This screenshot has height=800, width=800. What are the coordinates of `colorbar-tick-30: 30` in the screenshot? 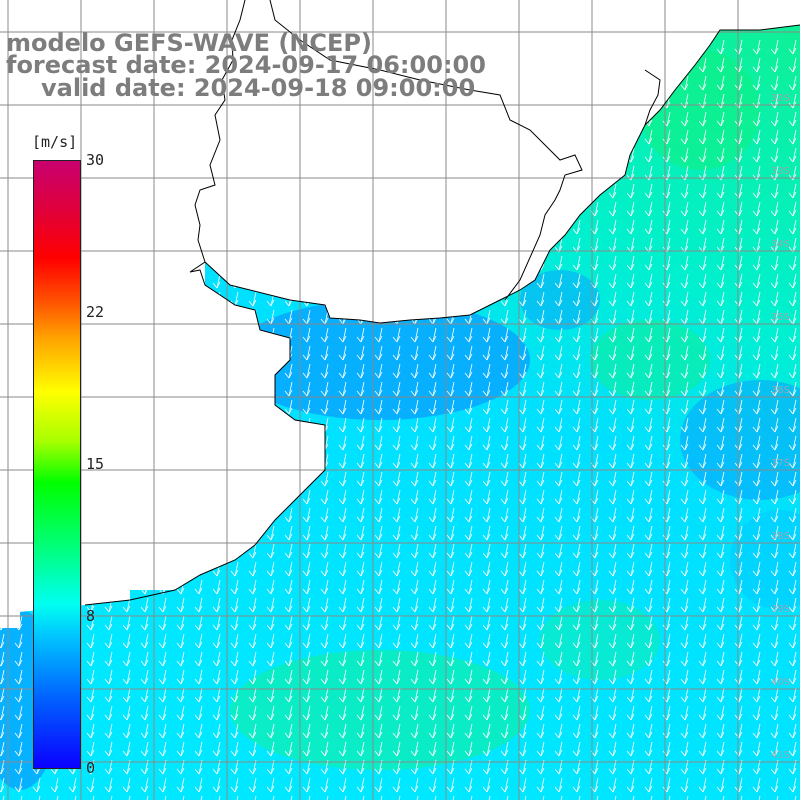 It's located at (95, 160).